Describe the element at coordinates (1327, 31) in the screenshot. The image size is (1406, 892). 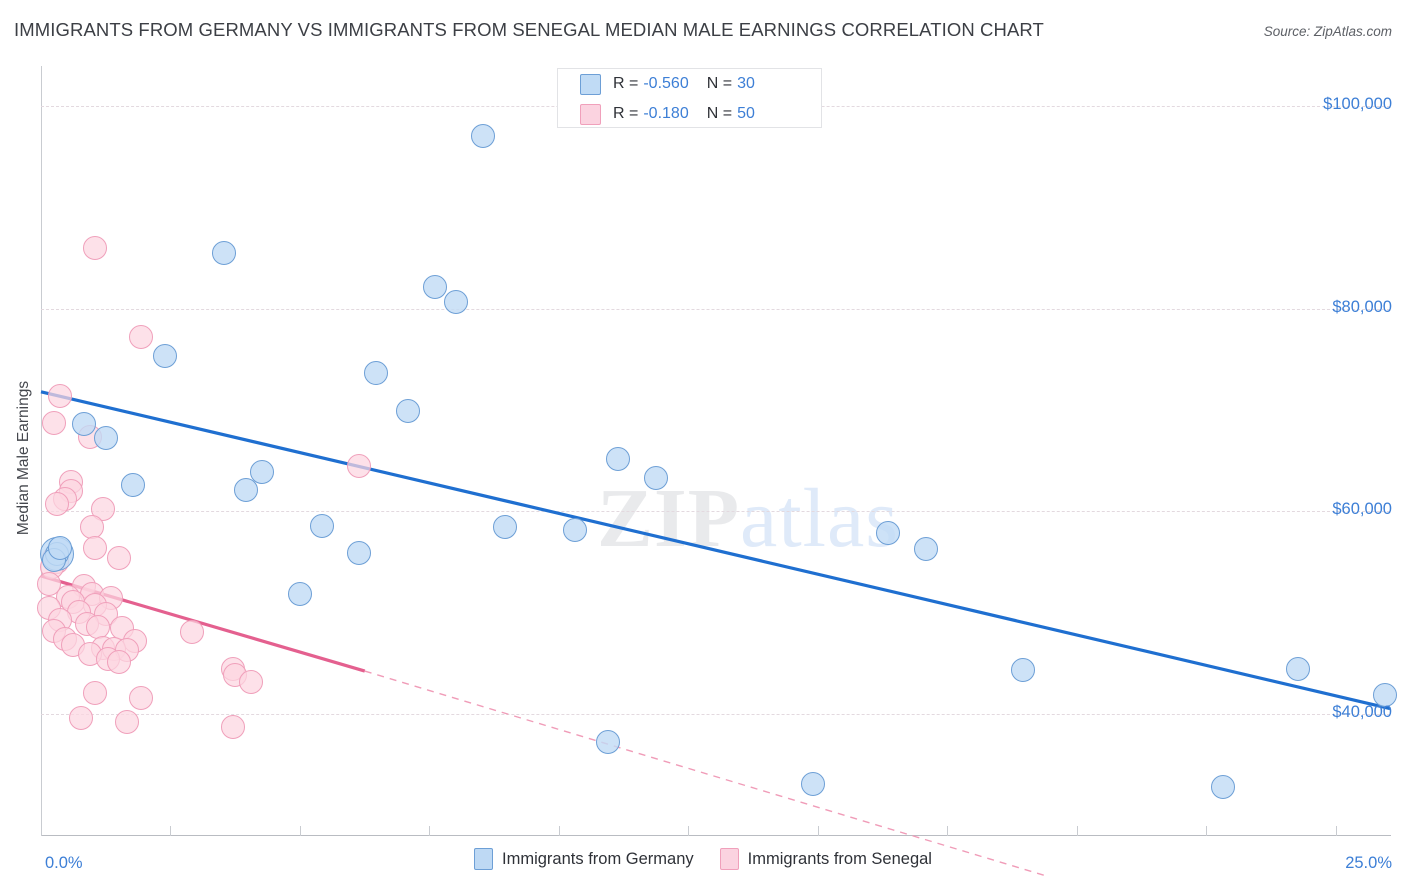
I see `source-label: Source: ZipAtlas.com` at that location.